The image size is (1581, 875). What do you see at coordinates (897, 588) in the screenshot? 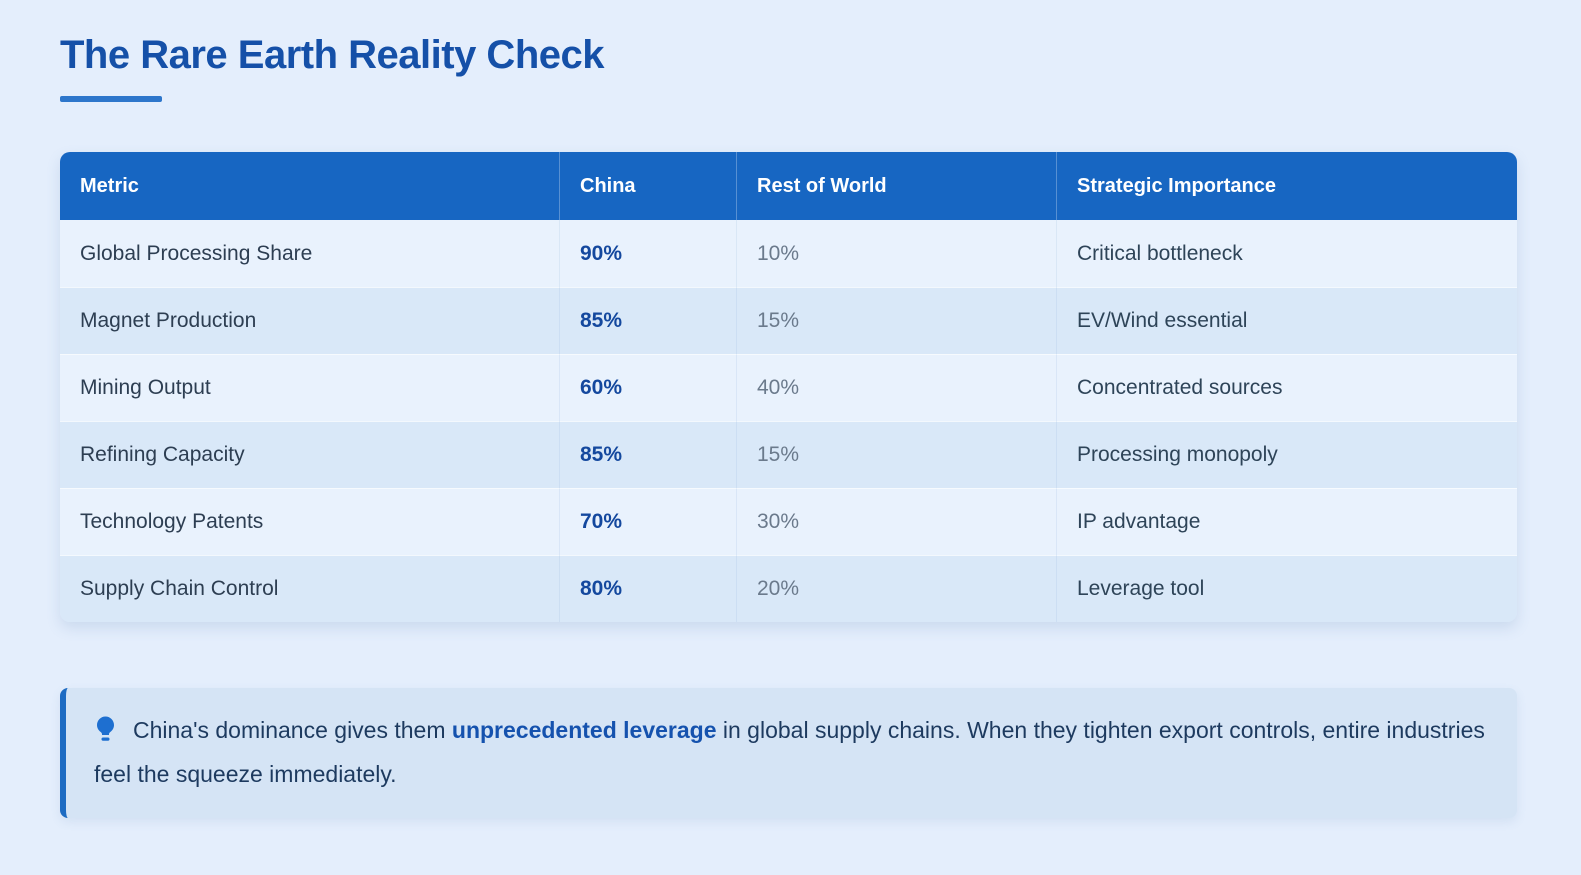
I see `rest-of-world-cell: 20%` at bounding box center [897, 588].